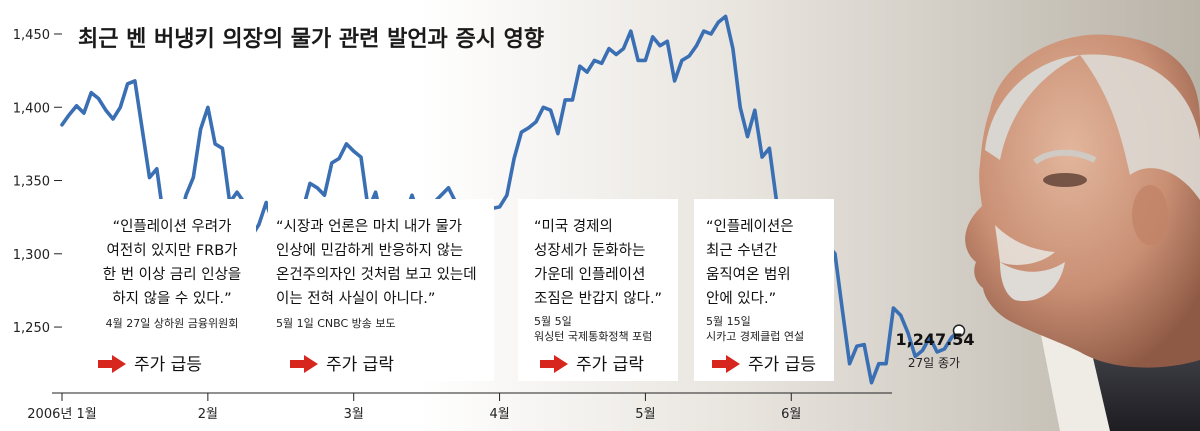  What do you see at coordinates (589, 274) in the screenshot?
I see `annotation-quote-line: 가운데 인플레이션` at bounding box center [589, 274].